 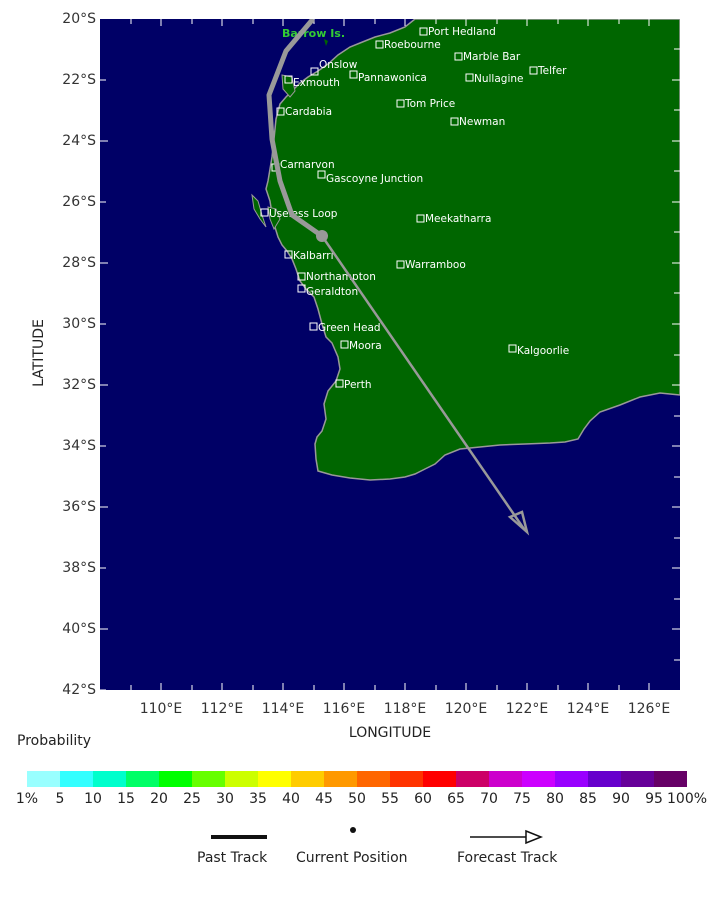 I want to click on lat-tick: 32°S, so click(x=79, y=385).